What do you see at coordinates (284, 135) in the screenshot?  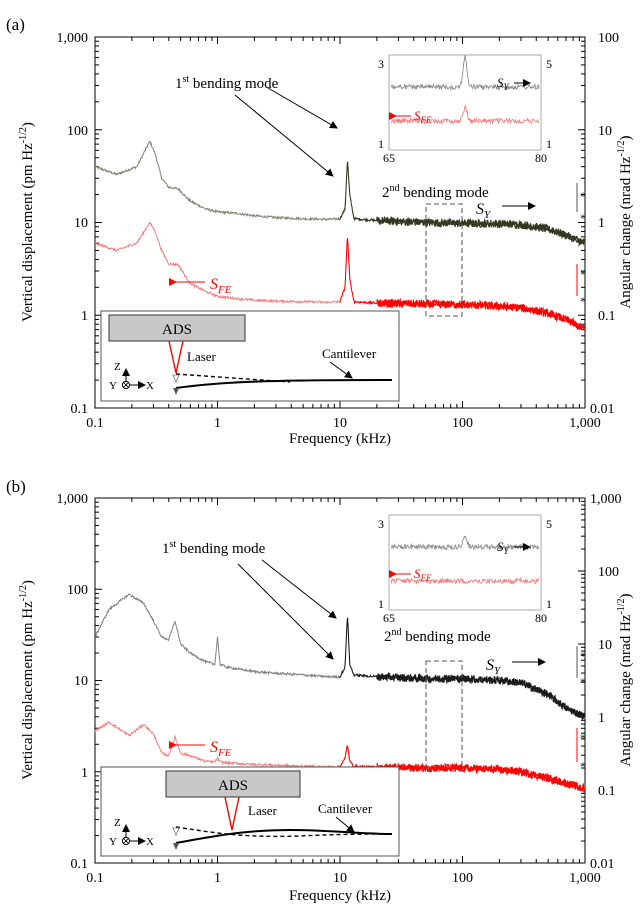 I see `mode1-arrow-bottom-a` at bounding box center [284, 135].